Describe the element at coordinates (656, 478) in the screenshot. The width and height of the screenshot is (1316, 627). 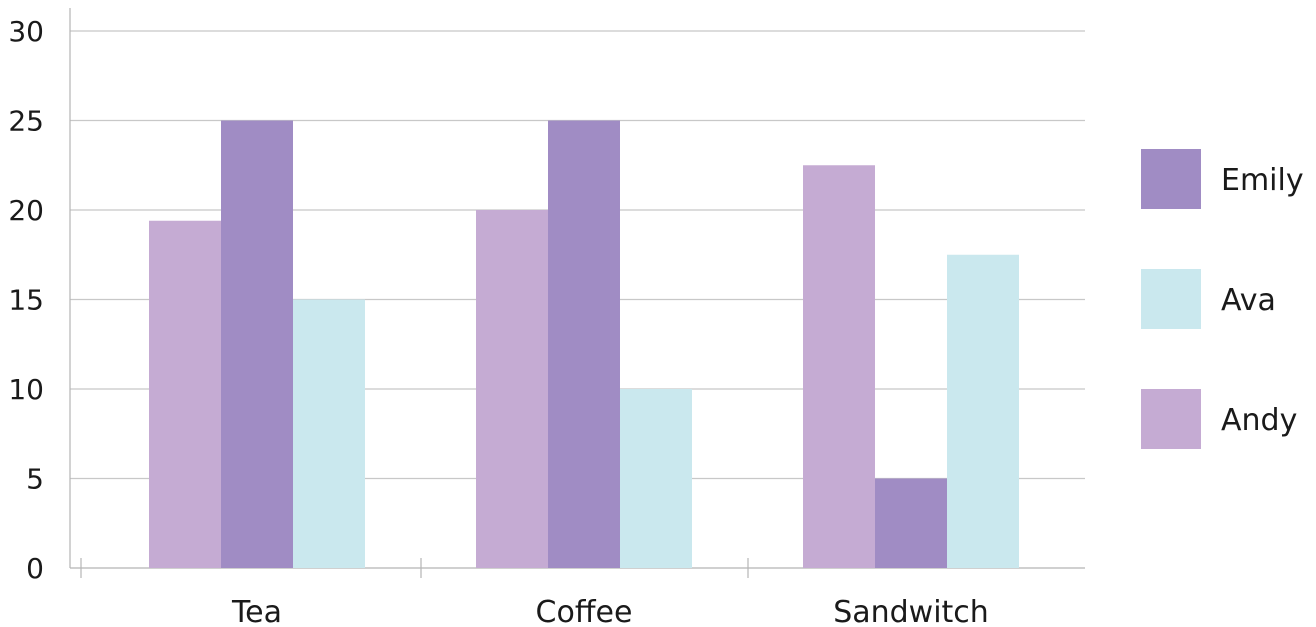
I see `bar-ava-coffee` at that location.